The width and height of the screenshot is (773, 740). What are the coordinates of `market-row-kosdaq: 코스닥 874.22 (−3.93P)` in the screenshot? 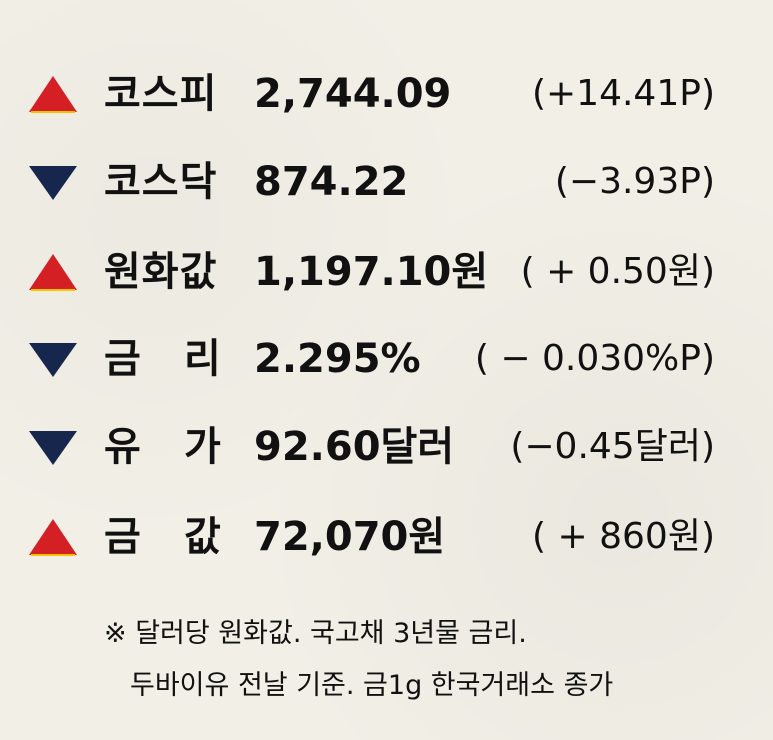 It's located at (386, 195).